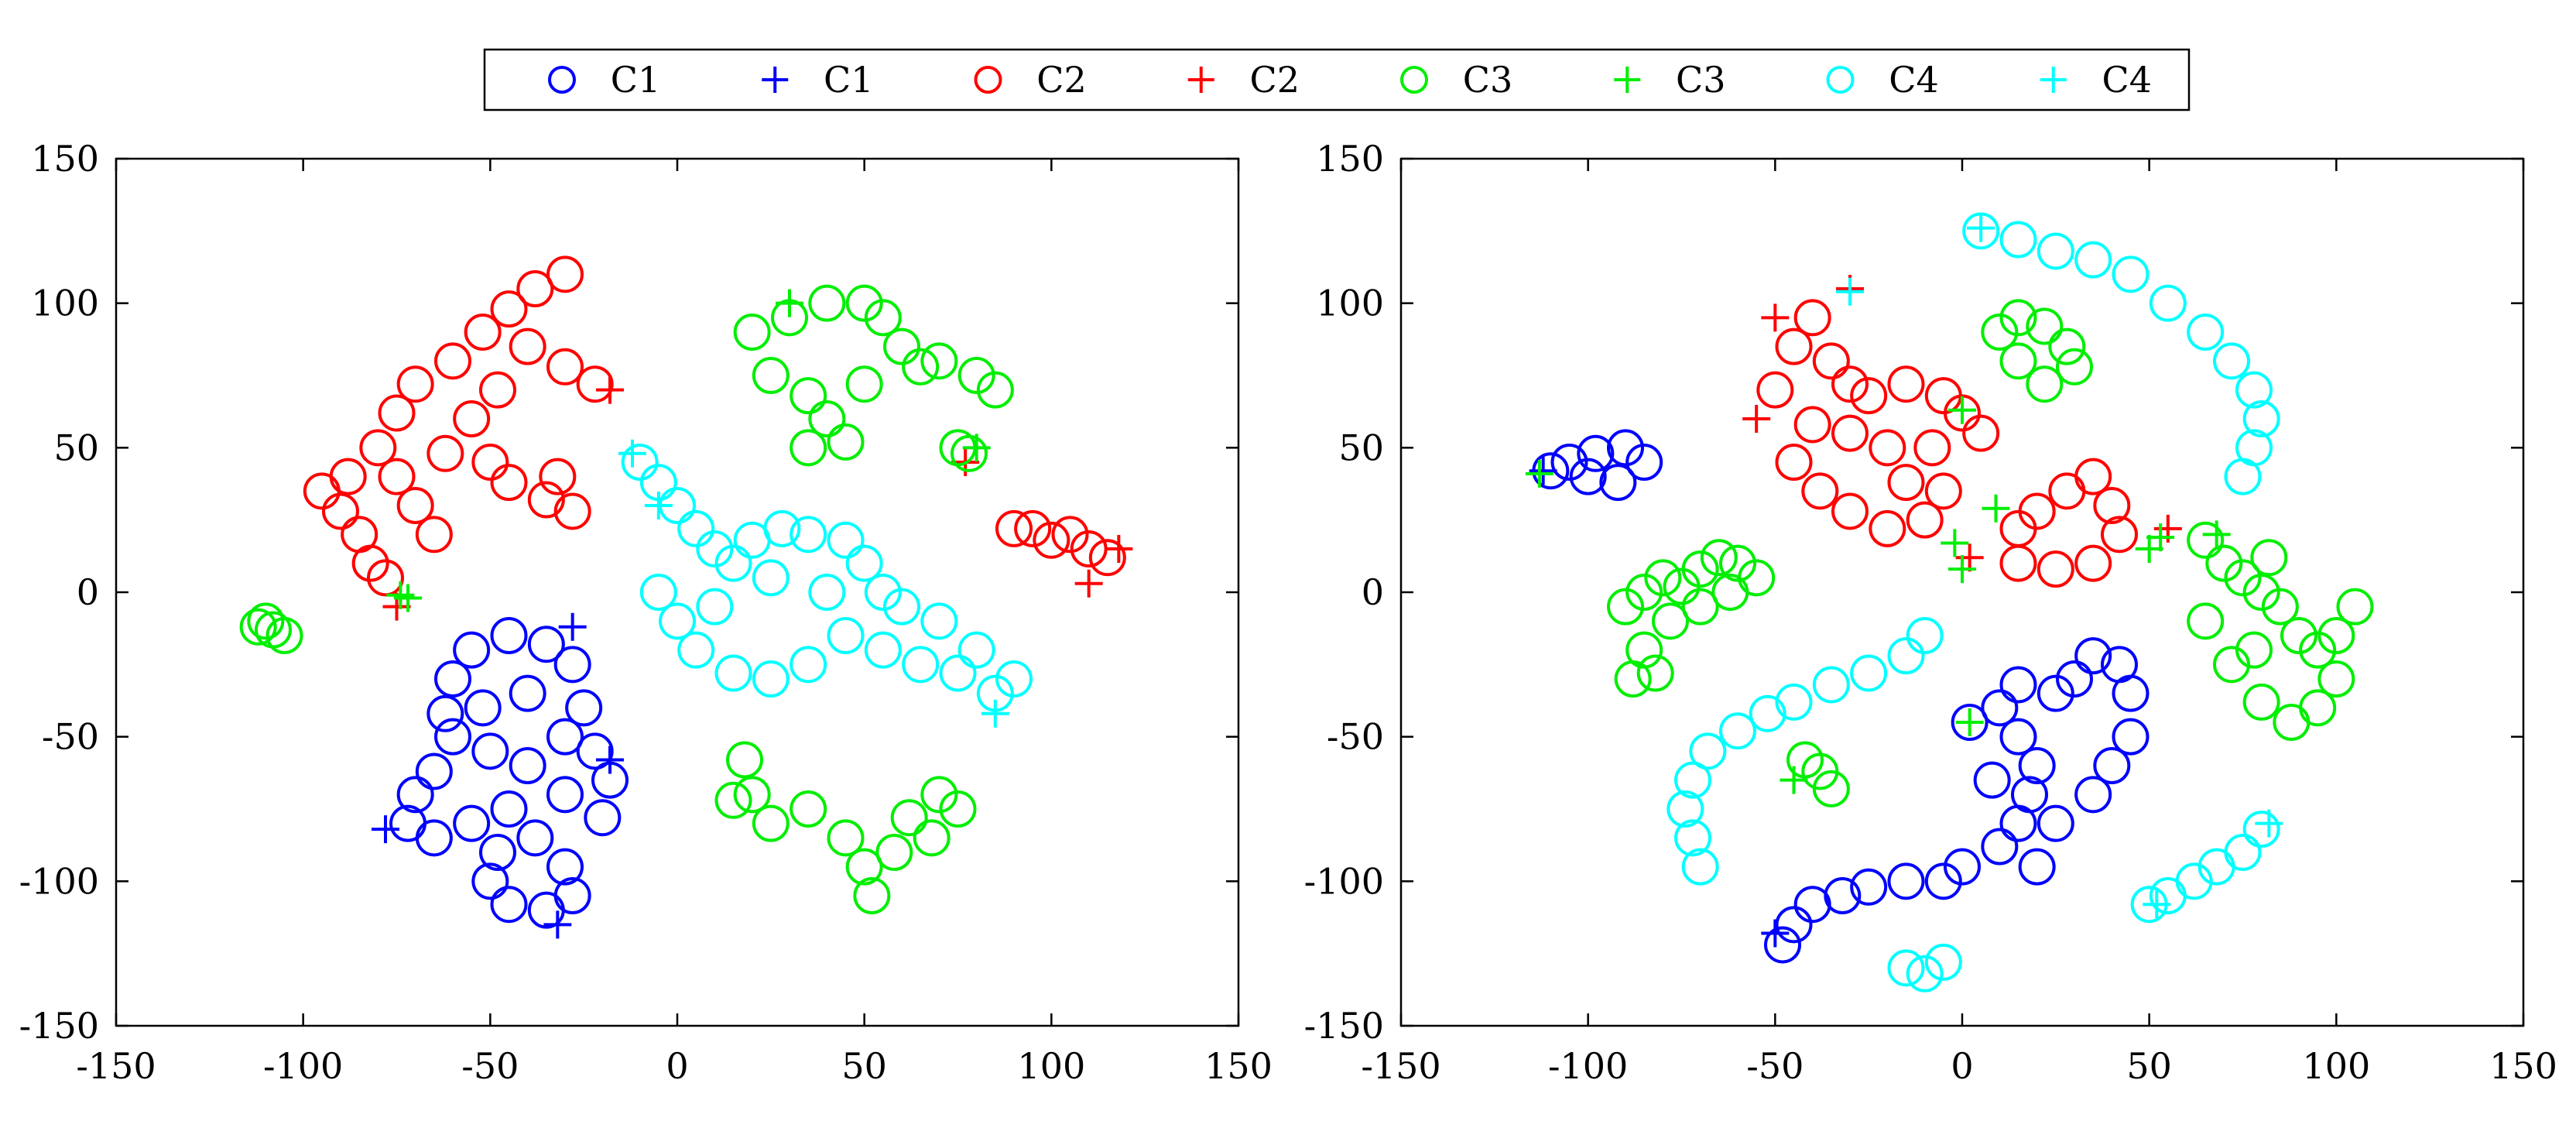 The height and width of the screenshot is (1121, 2576). What do you see at coordinates (1400, 1066) in the screenshot?
I see `x-tick-label: -150` at bounding box center [1400, 1066].